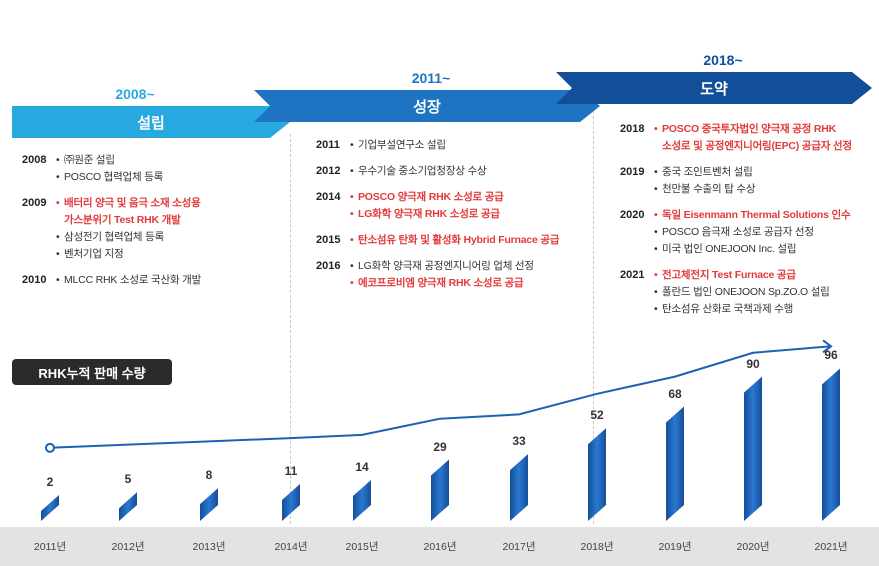 The image size is (879, 566). What do you see at coordinates (753, 363) in the screenshot?
I see `bar-value-label: 90` at bounding box center [753, 363].